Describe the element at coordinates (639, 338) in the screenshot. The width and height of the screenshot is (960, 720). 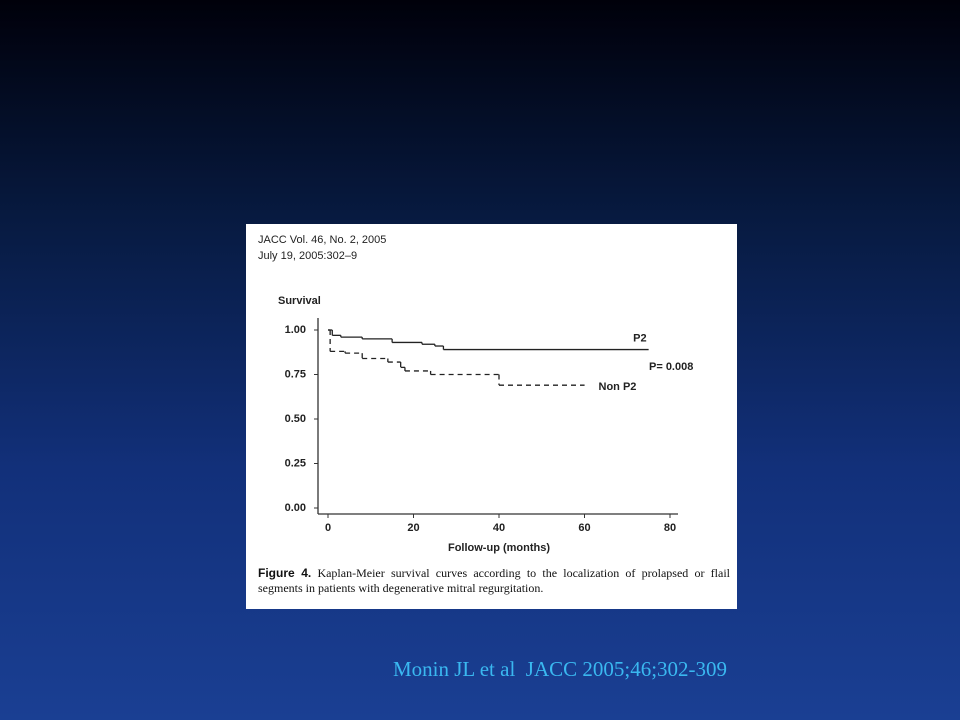
I see `series-label: P2` at that location.